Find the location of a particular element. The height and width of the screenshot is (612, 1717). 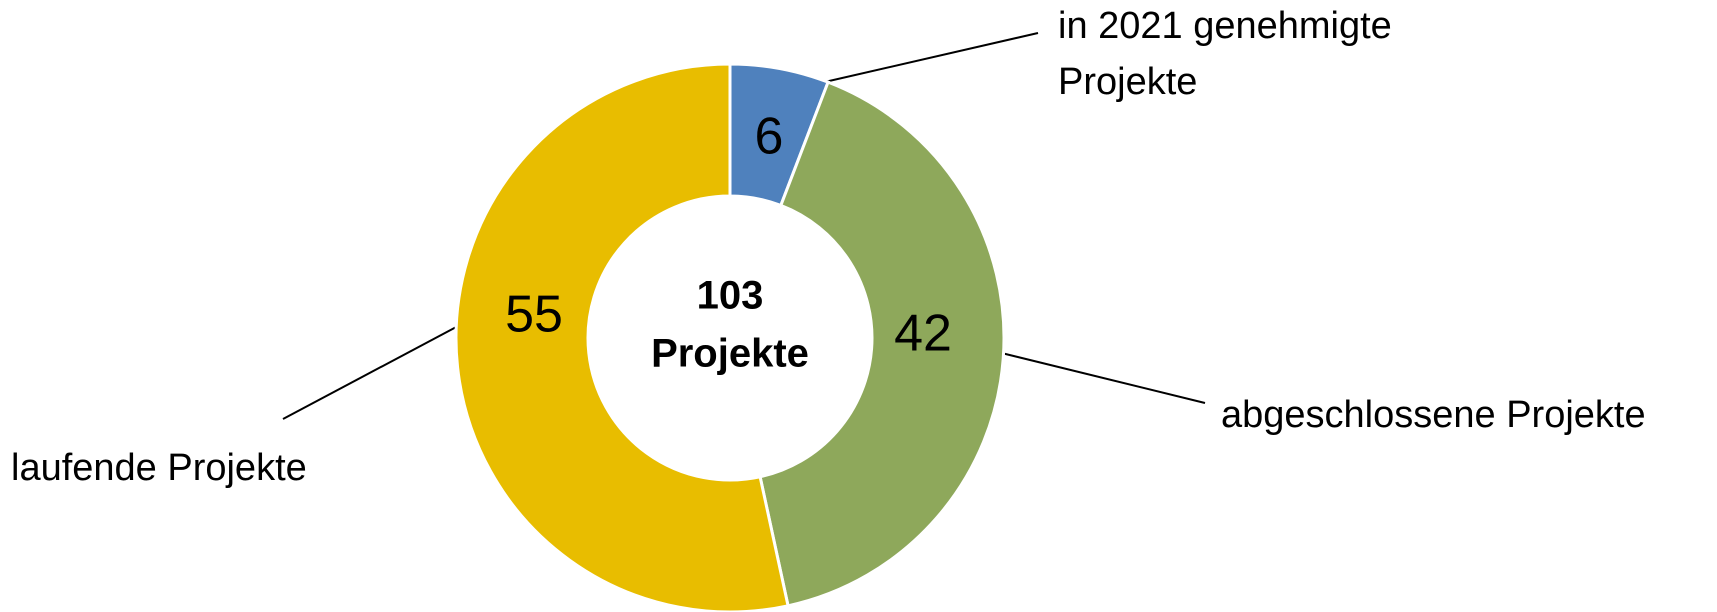

category-label: laufende Projekte is located at coordinates (159, 468).